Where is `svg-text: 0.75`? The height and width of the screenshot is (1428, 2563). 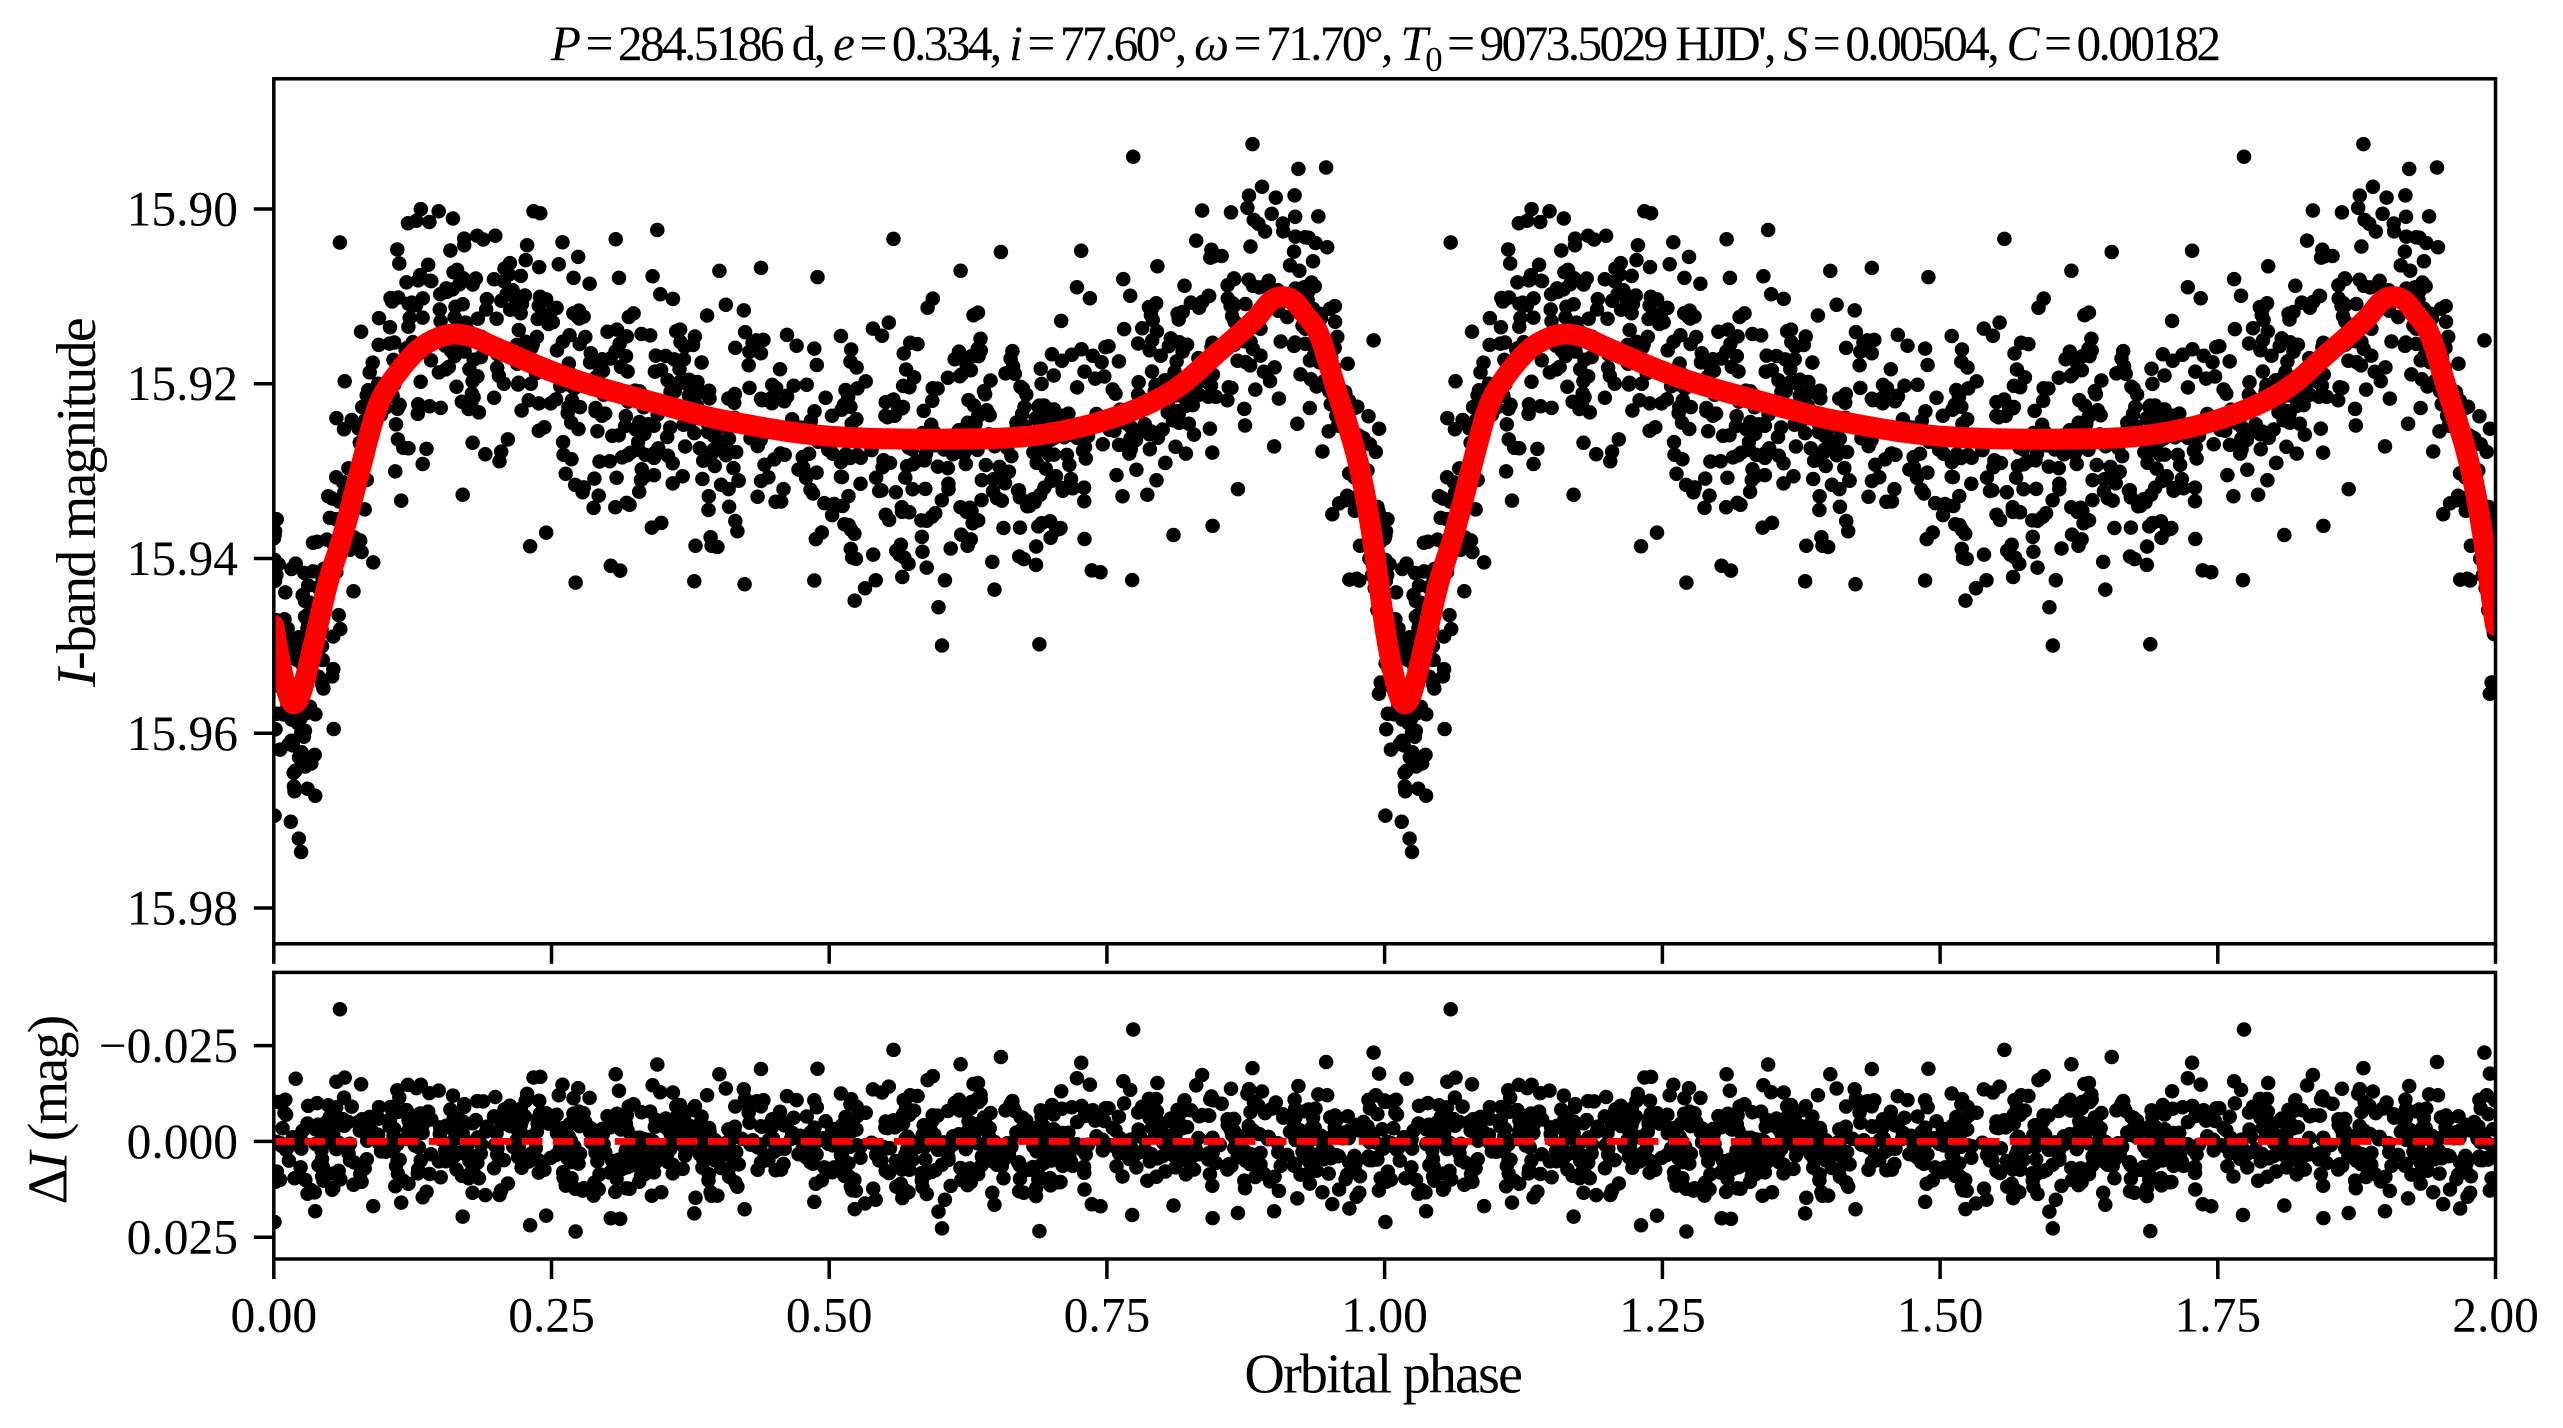 svg-text: 0.75 is located at coordinates (1107, 1315).